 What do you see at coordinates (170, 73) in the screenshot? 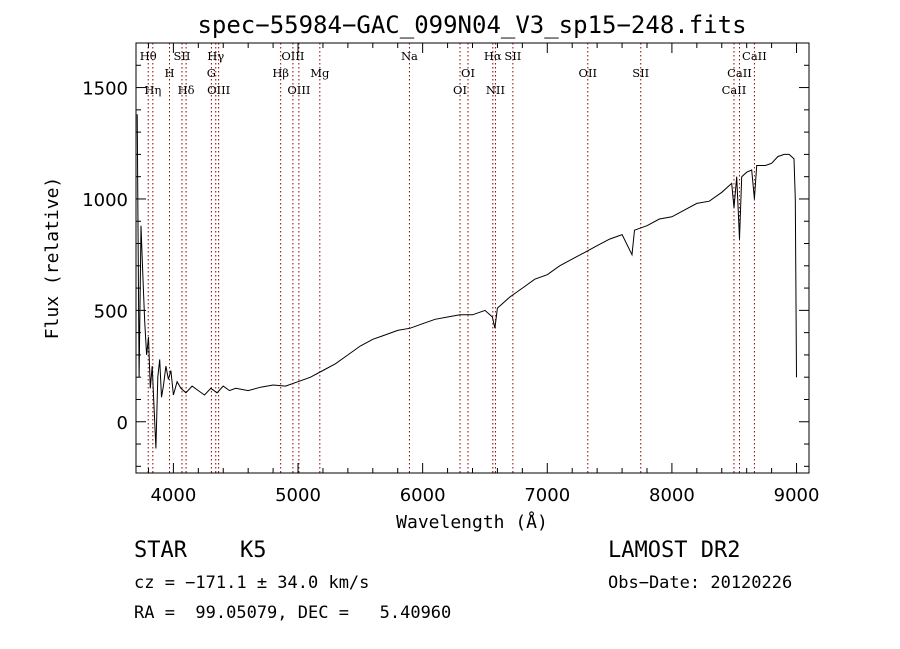
I see `spectral-line-label-3: H` at bounding box center [170, 73].